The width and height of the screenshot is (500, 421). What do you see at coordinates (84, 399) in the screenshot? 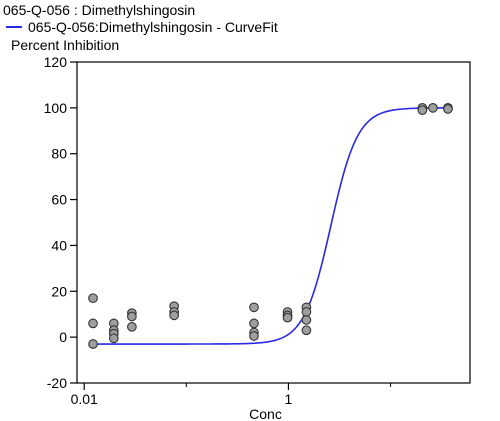
I see `x-tick-label: 0.01` at bounding box center [84, 399].